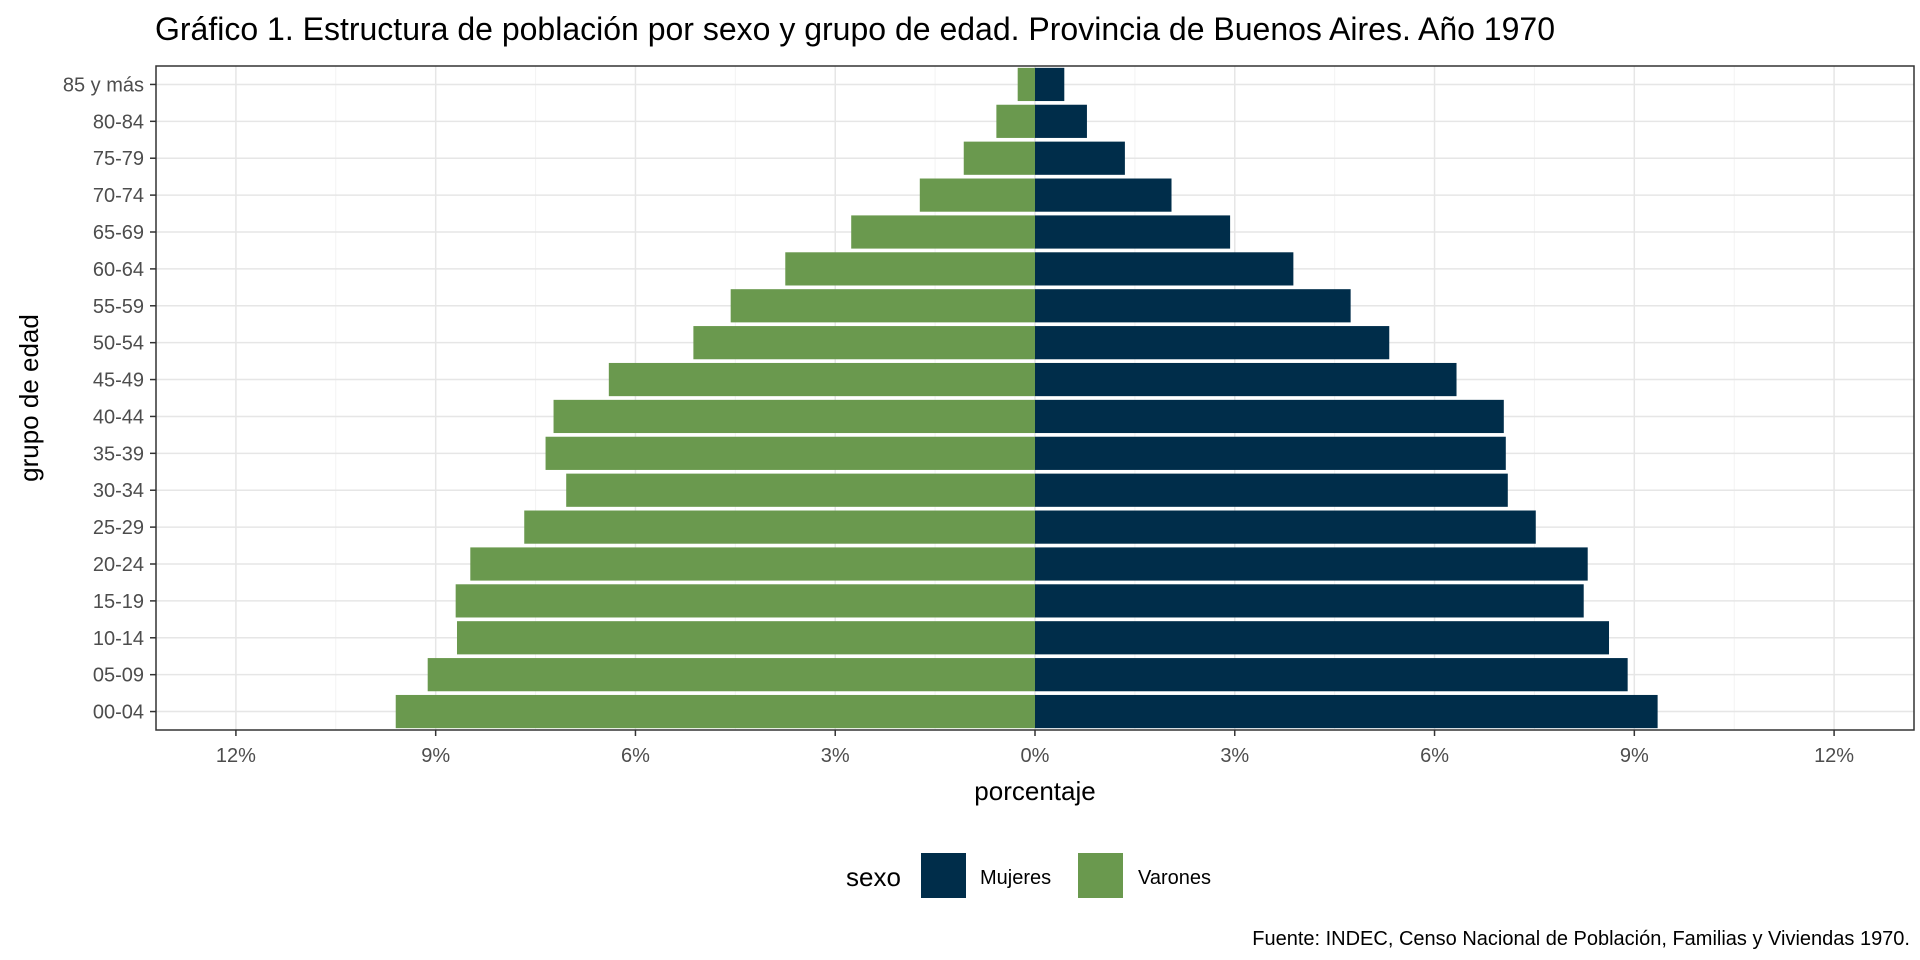 This screenshot has width=1920, height=960. What do you see at coordinates (118, 417) in the screenshot?
I see `y-tick-label: 40-44` at bounding box center [118, 417].